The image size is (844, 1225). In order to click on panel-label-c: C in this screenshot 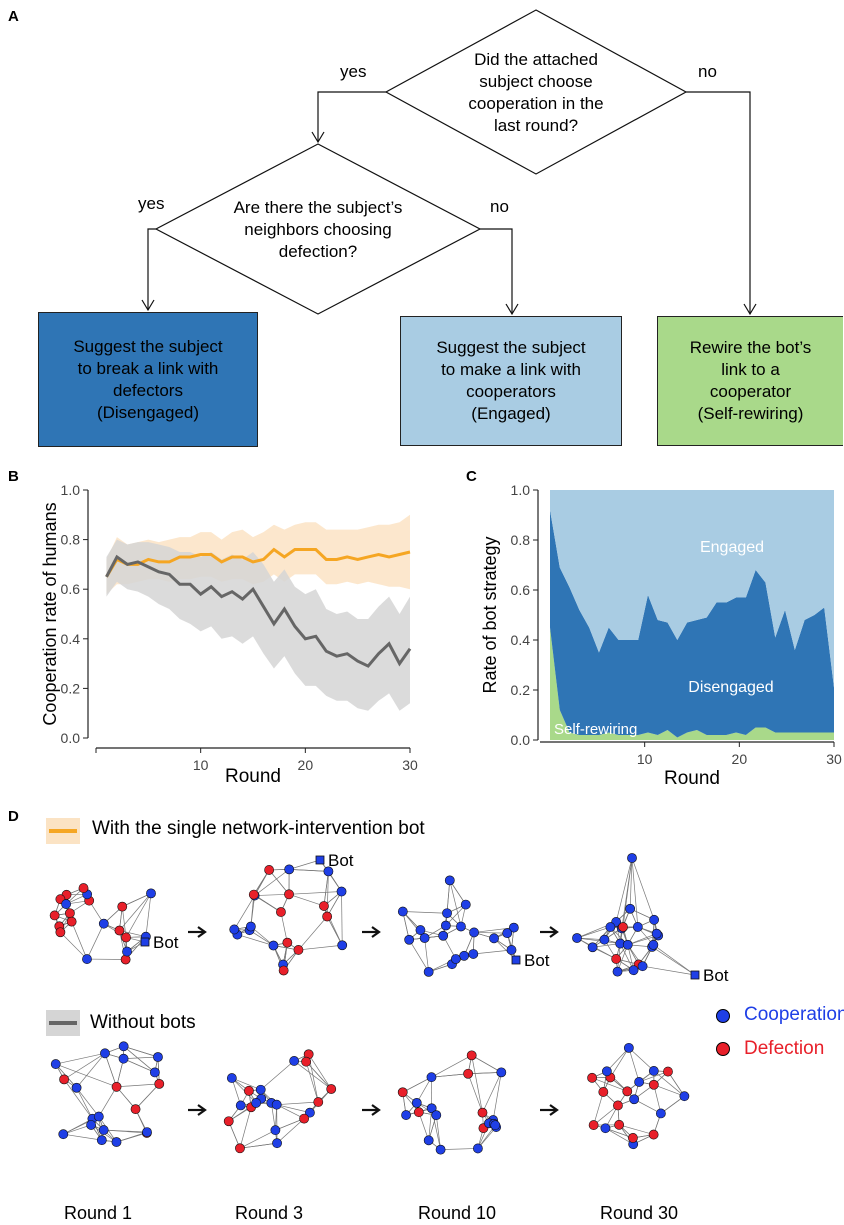, I will do `click(471, 476)`.